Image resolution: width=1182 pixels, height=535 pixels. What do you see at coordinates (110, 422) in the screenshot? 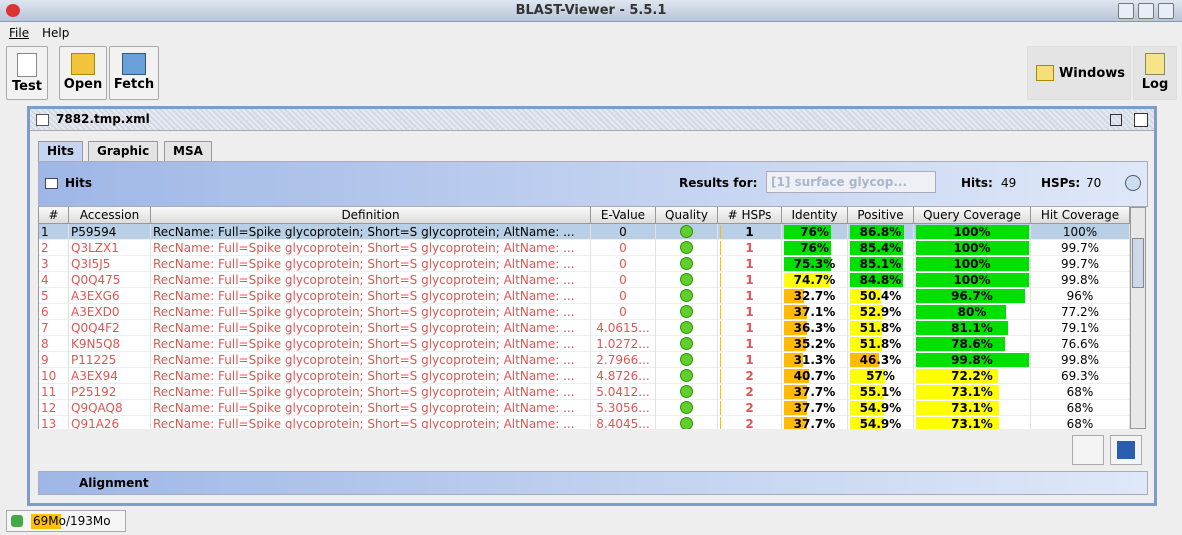
I see `table-cell: Q91A26` at bounding box center [110, 422].